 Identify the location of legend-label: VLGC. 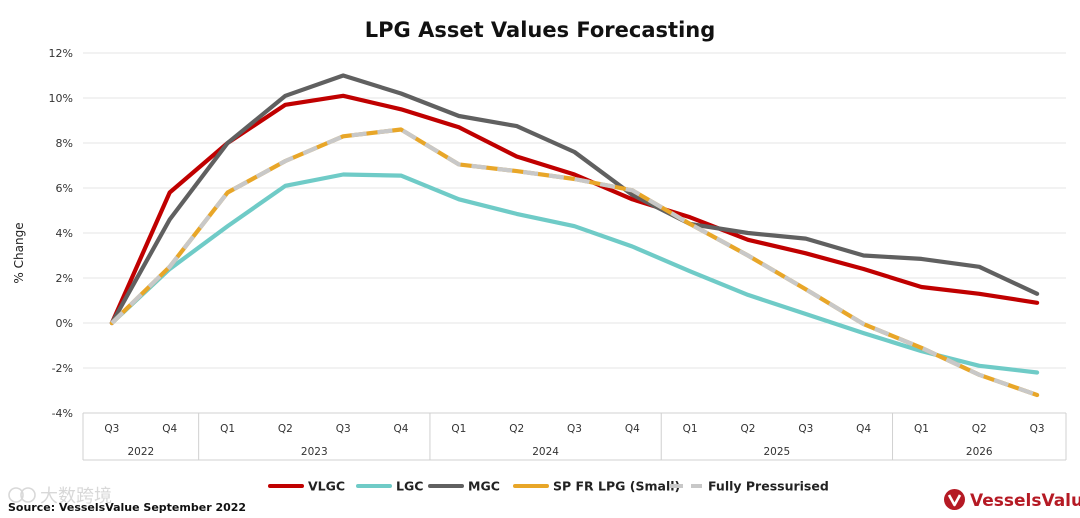
(326, 486).